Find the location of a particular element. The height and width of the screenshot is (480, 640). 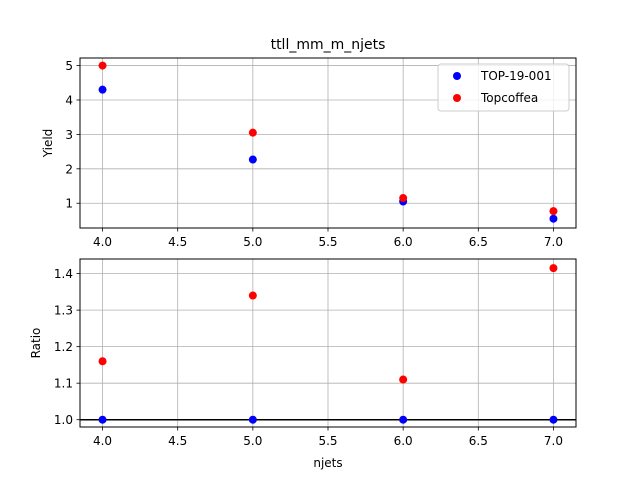

ratio-y-tick-label: 1.1 is located at coordinates (63, 384).